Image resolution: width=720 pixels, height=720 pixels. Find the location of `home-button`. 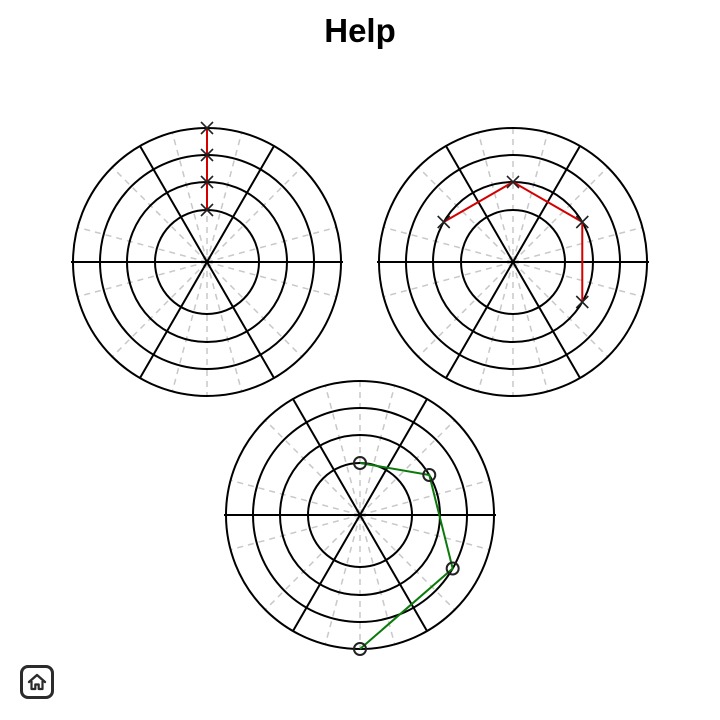

home-button is located at coordinates (37, 682).